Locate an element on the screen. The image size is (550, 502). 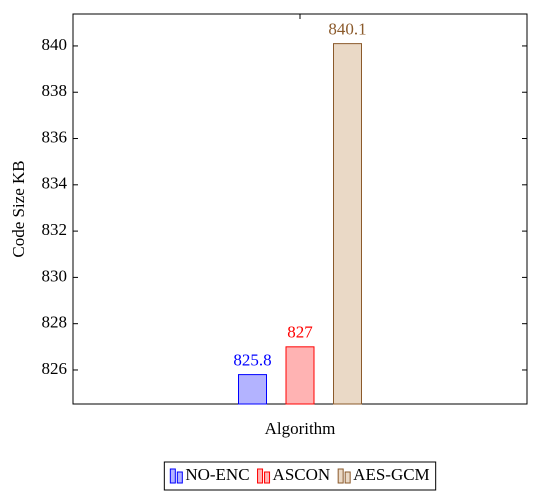
legend-frame is located at coordinates (300, 476).